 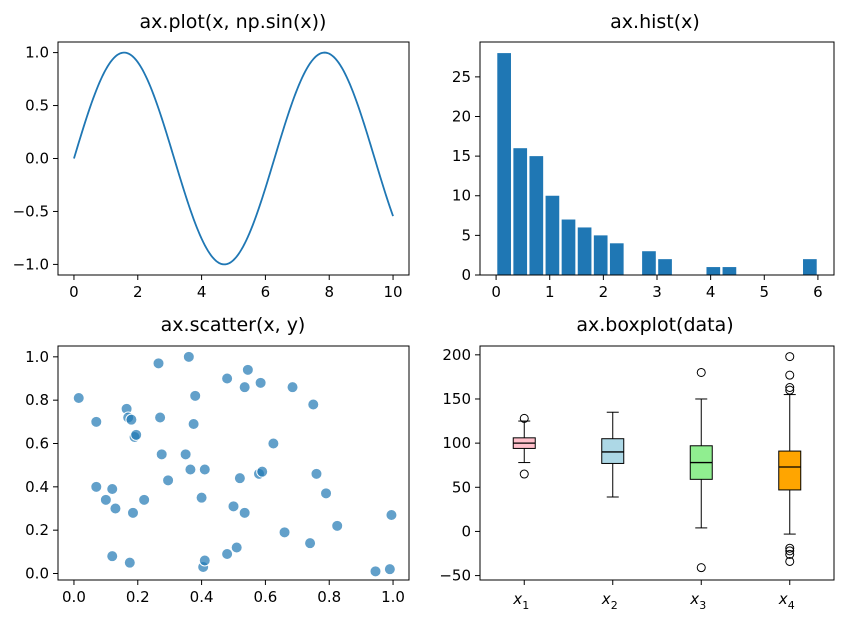 I want to click on x-tick-label: 2, so click(x=138, y=292).